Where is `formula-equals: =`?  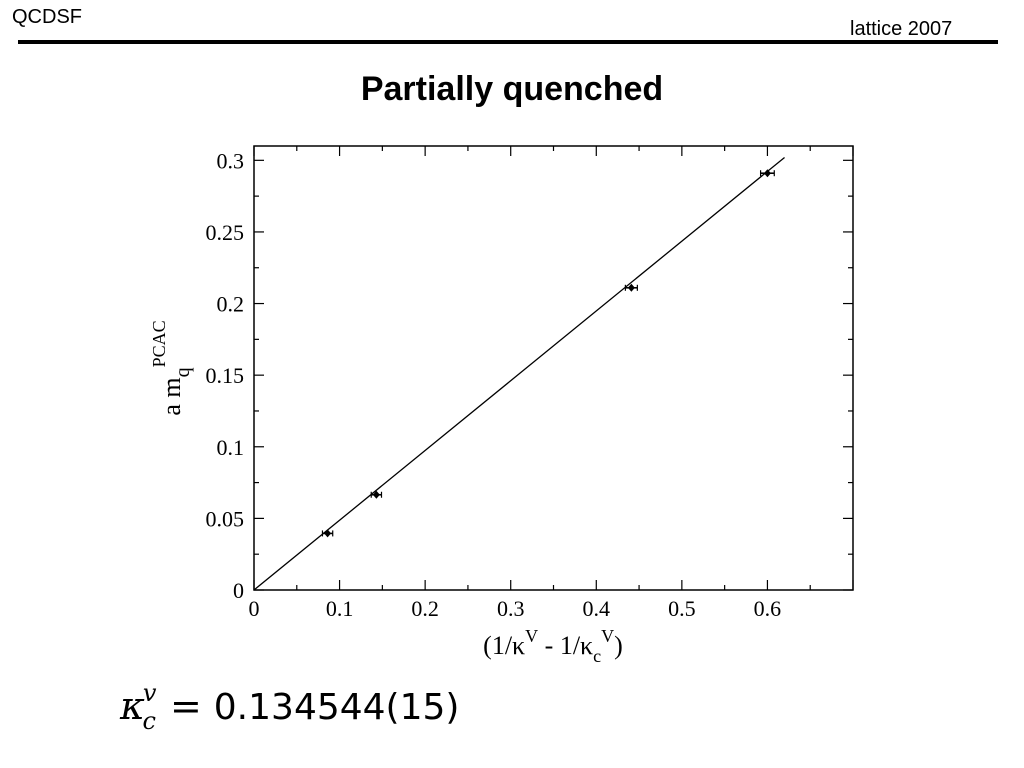 formula-equals: = is located at coordinates (185, 706).